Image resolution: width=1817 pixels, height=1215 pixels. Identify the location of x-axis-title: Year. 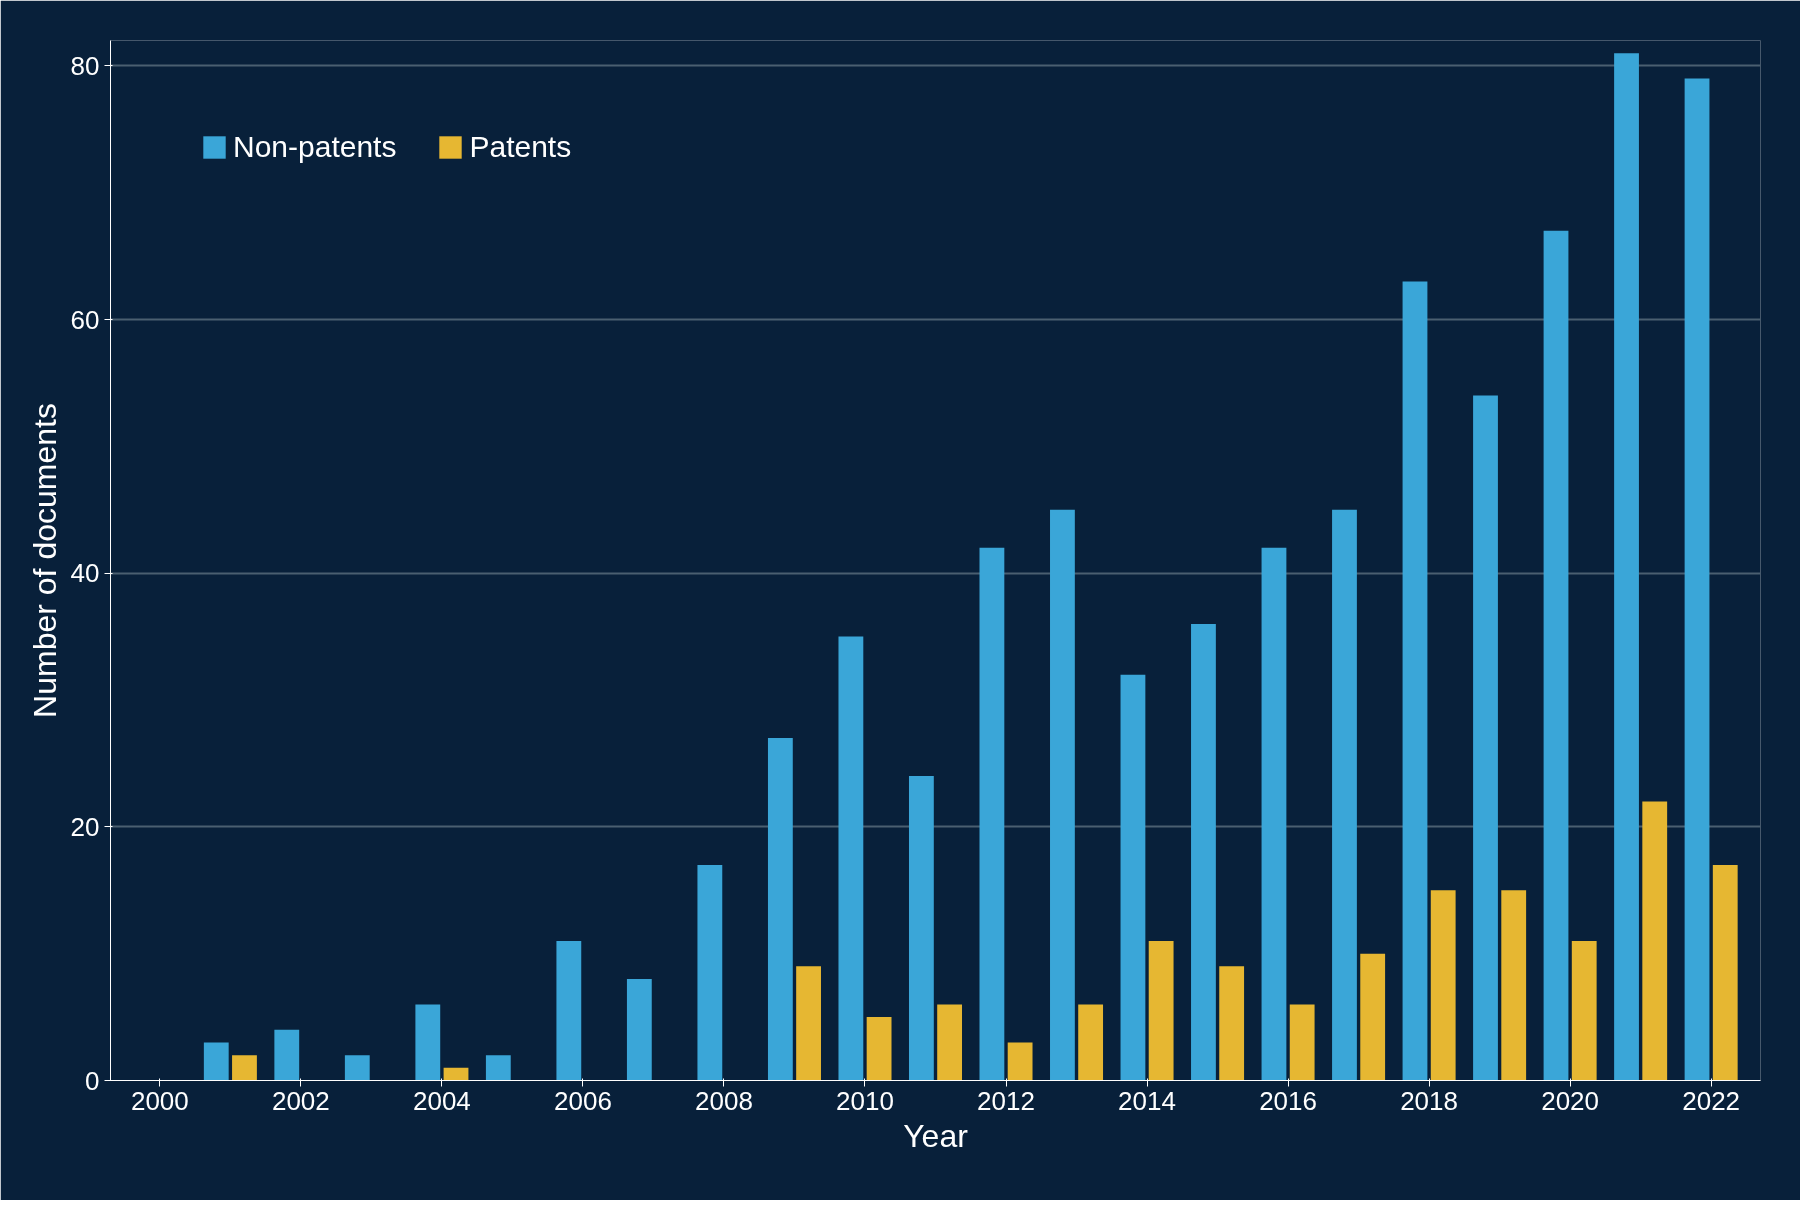
(936, 1135).